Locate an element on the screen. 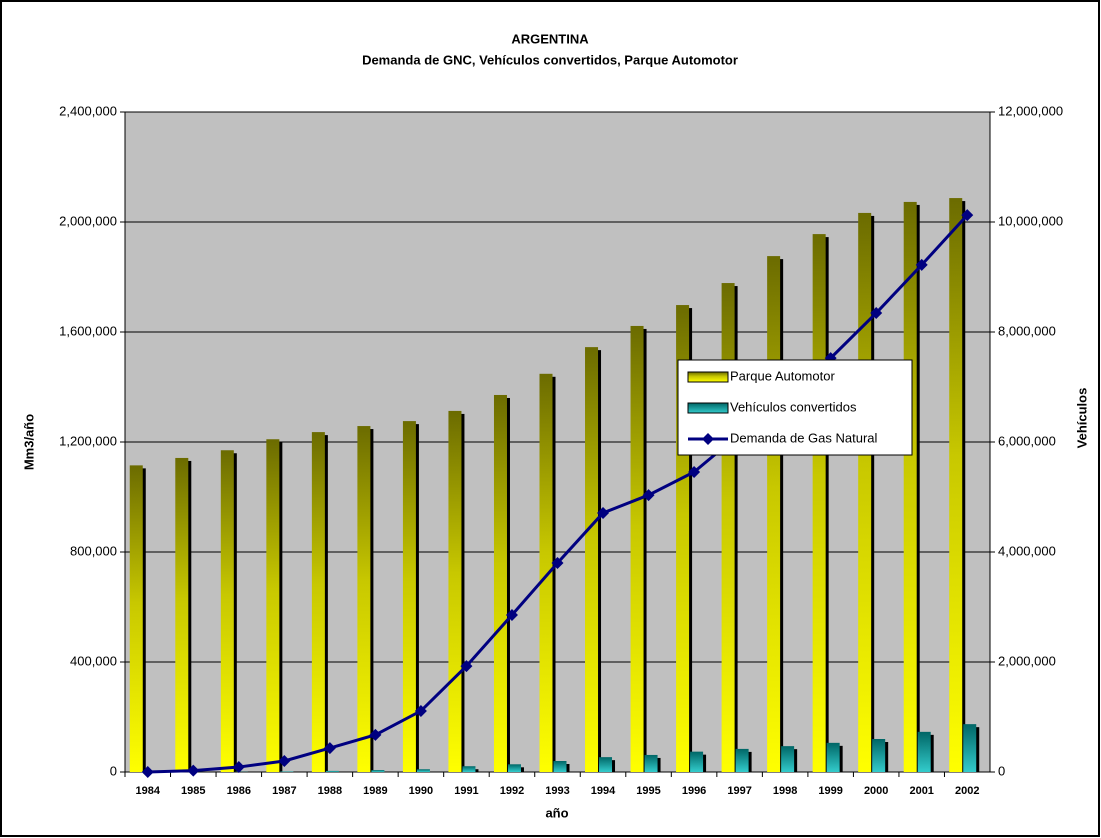 This screenshot has width=1101, height=838. y2-tick-label: 6,000,000 is located at coordinates (1027, 440).